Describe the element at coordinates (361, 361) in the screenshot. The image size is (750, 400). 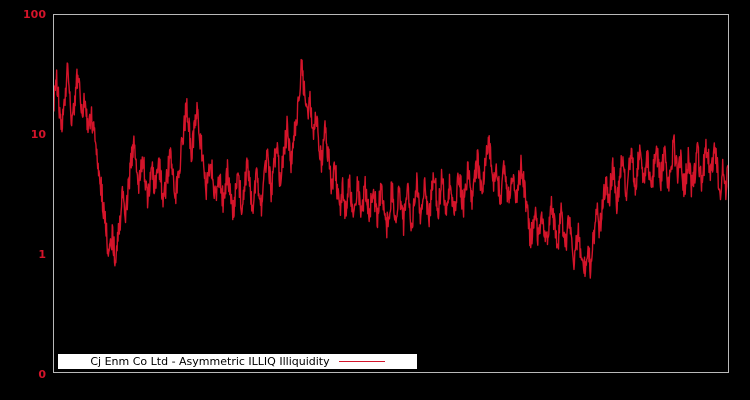
I see `line-swatch` at that location.